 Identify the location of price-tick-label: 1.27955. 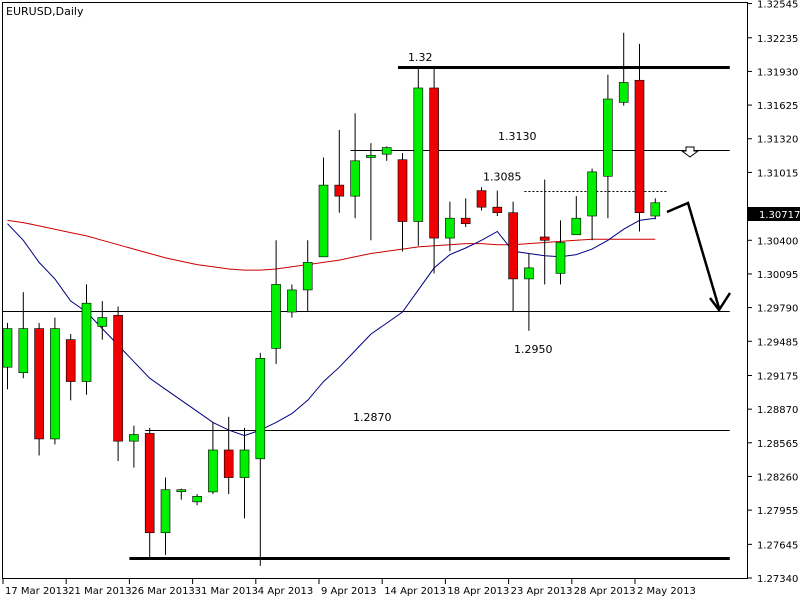
(777, 511).